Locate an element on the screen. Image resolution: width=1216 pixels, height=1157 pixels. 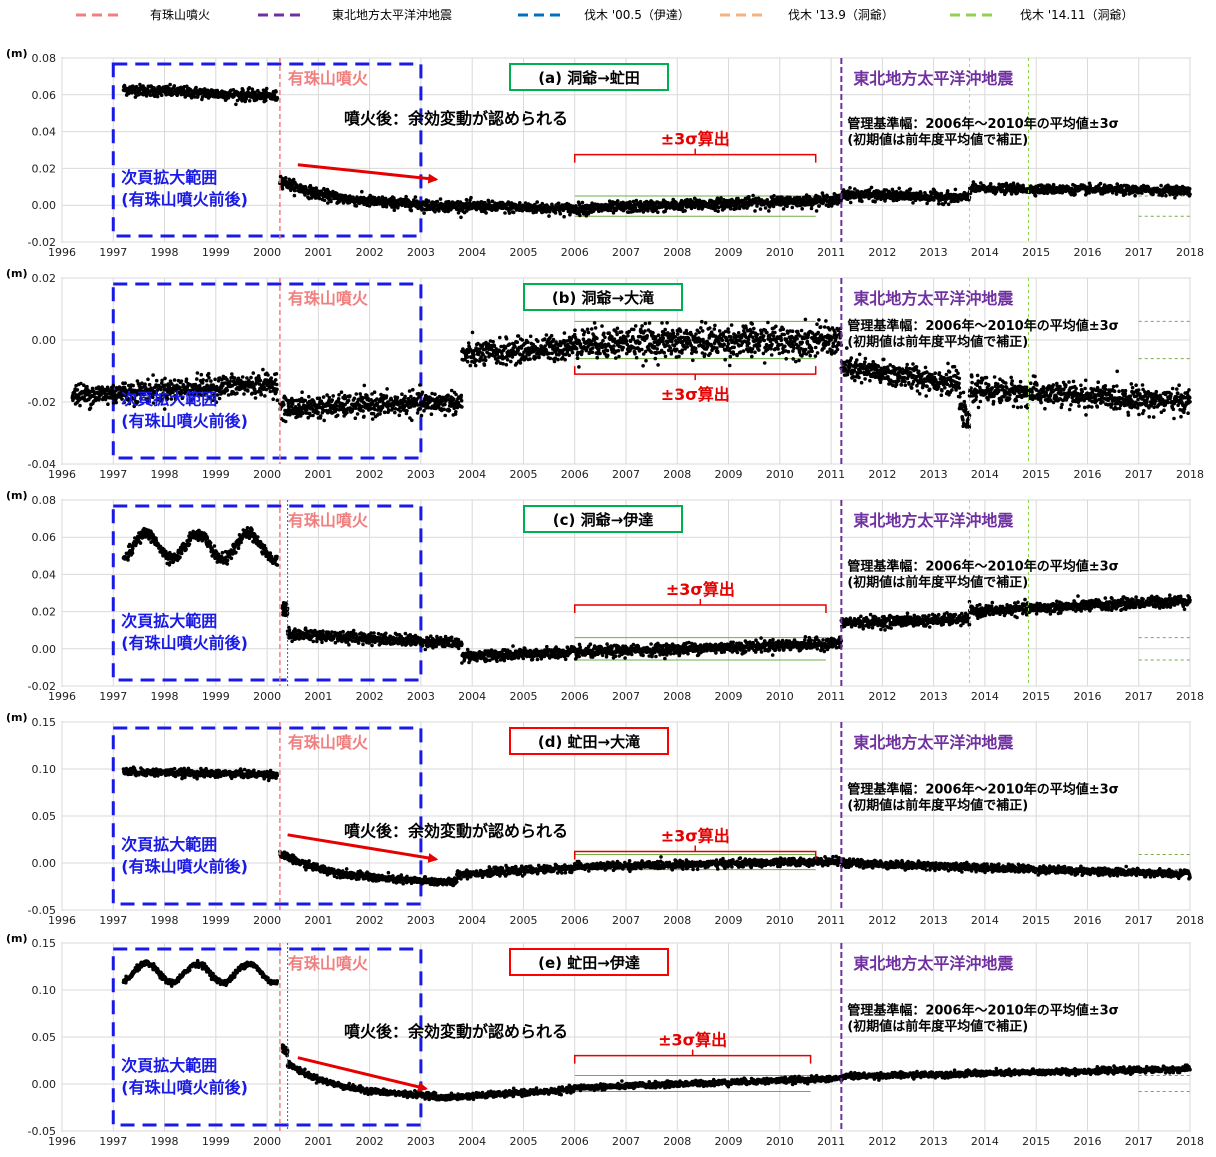
criteria-label-1: 管理基準幅：2006年～2010年の平均値±3σ is located at coordinates (982, 124).